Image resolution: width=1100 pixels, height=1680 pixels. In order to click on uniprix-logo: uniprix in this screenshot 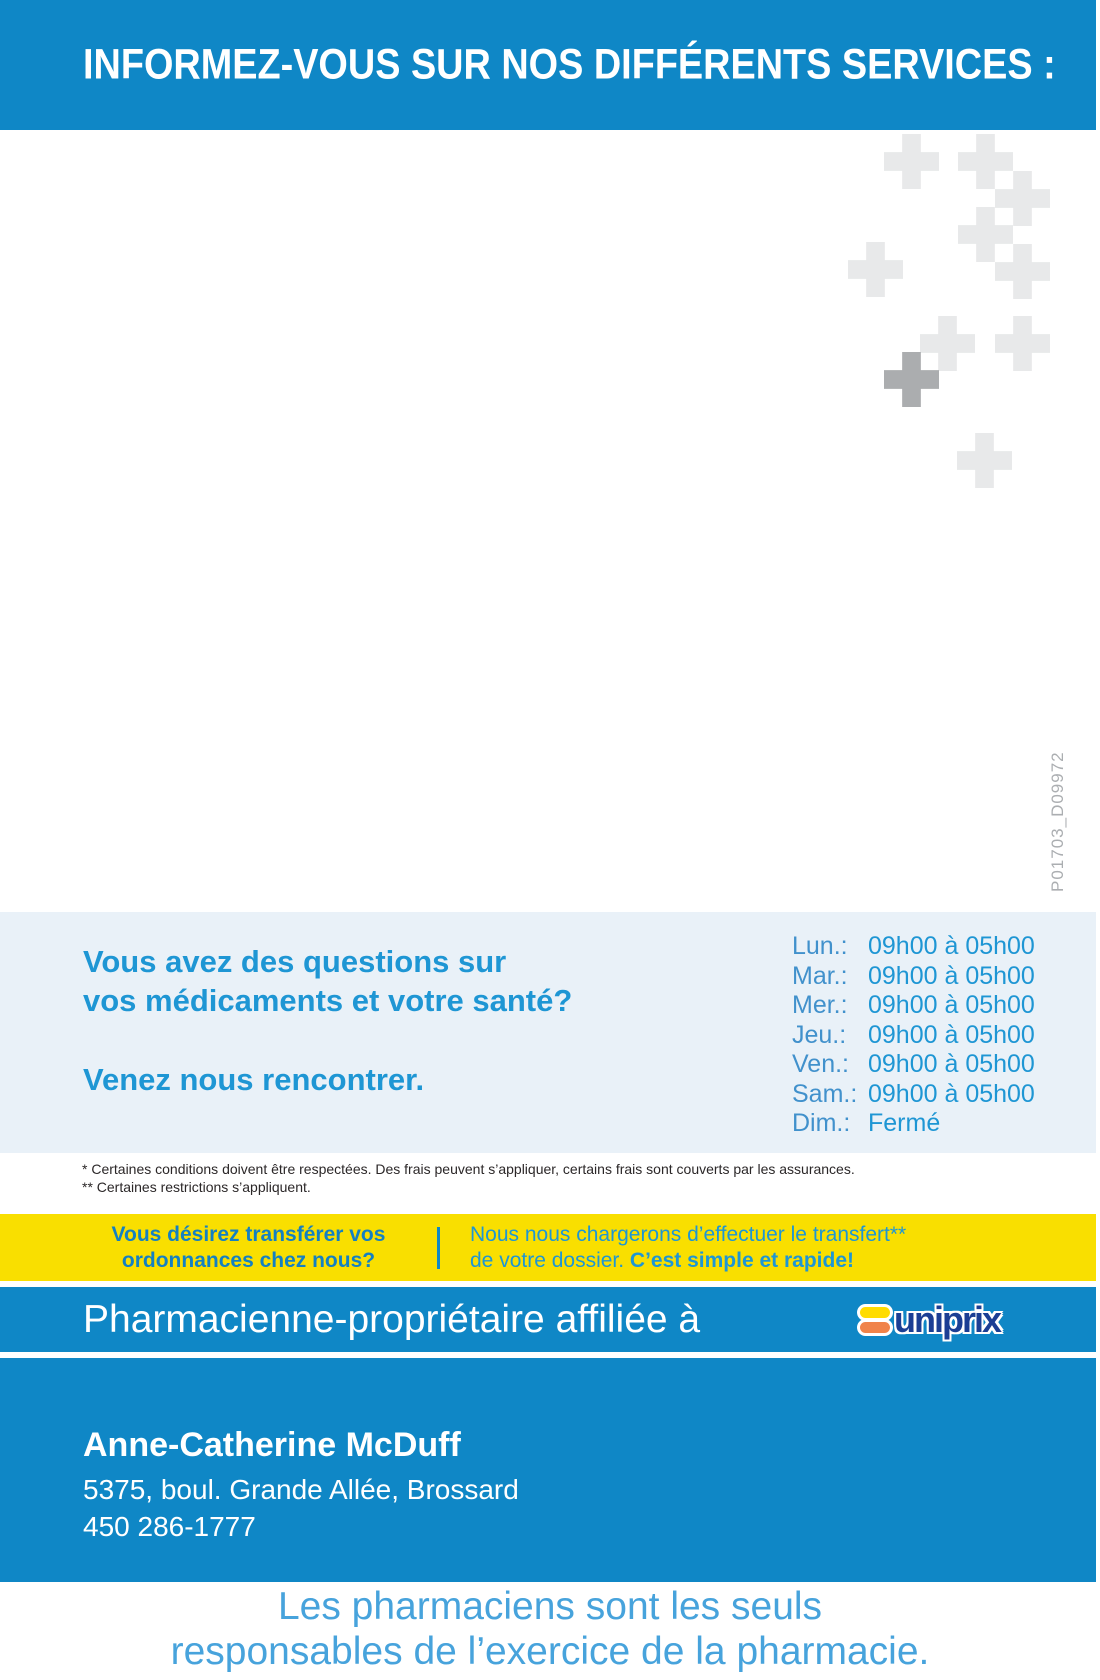, I will do `click(931, 1319)`.